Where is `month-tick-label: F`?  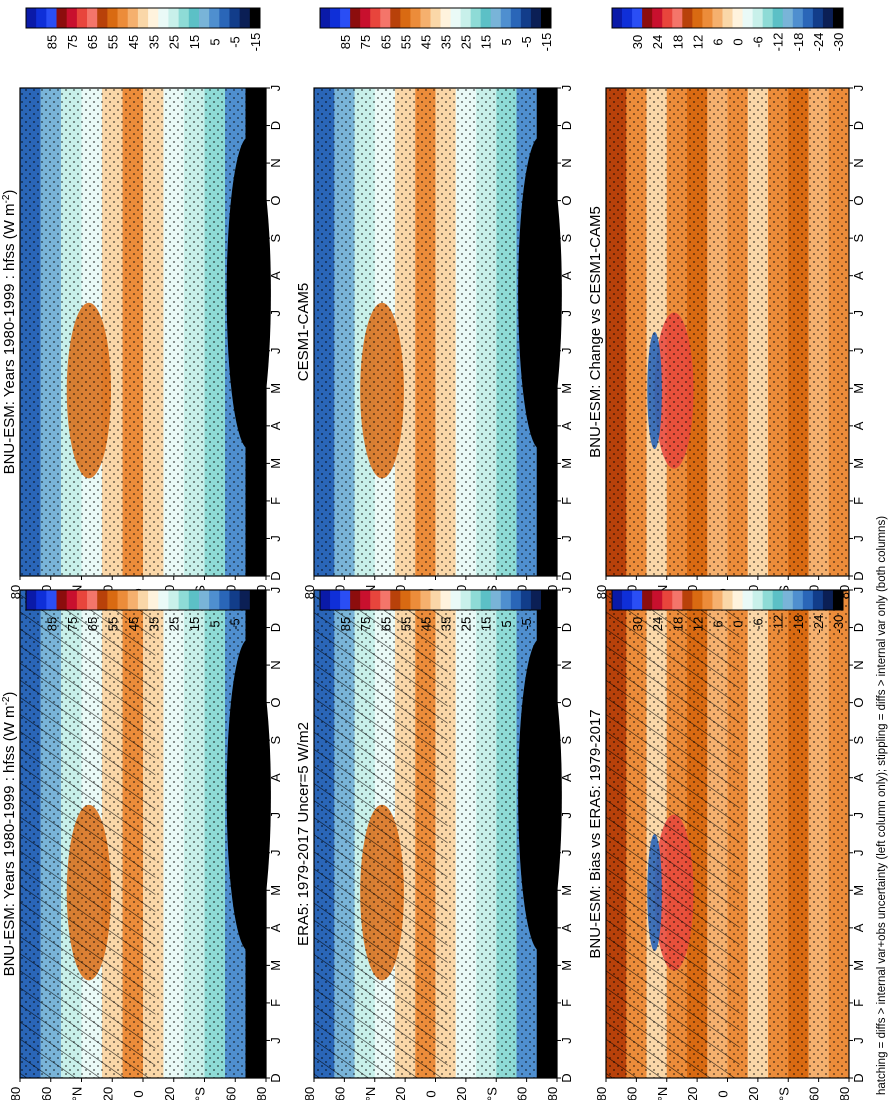
month-tick-label: F is located at coordinates (275, 1003).